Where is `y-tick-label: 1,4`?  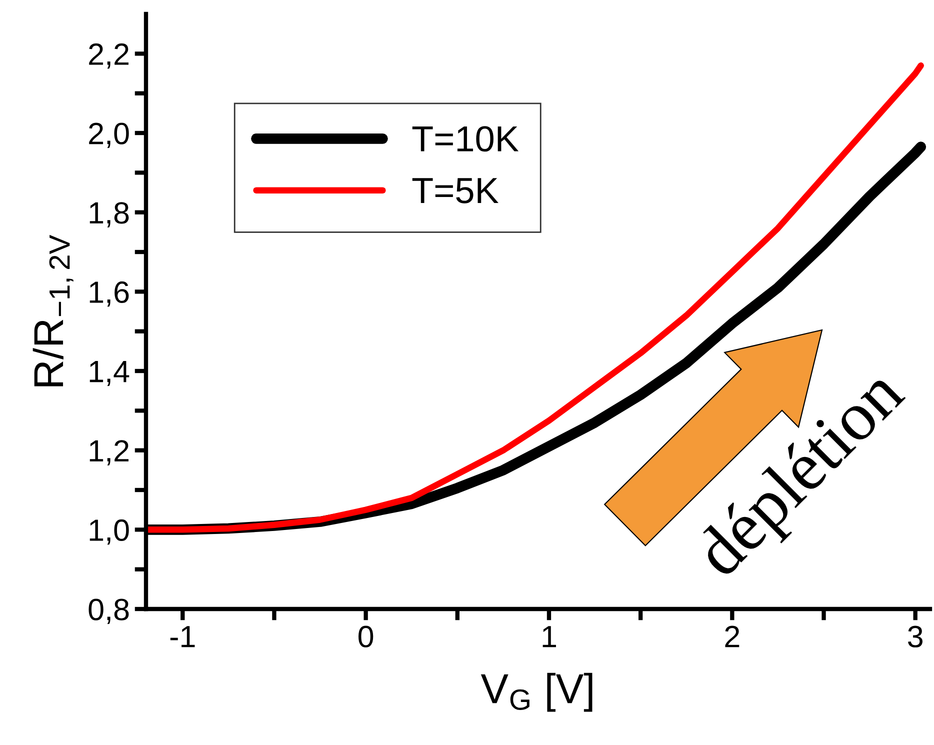 y-tick-label: 1,4 is located at coordinates (110, 373).